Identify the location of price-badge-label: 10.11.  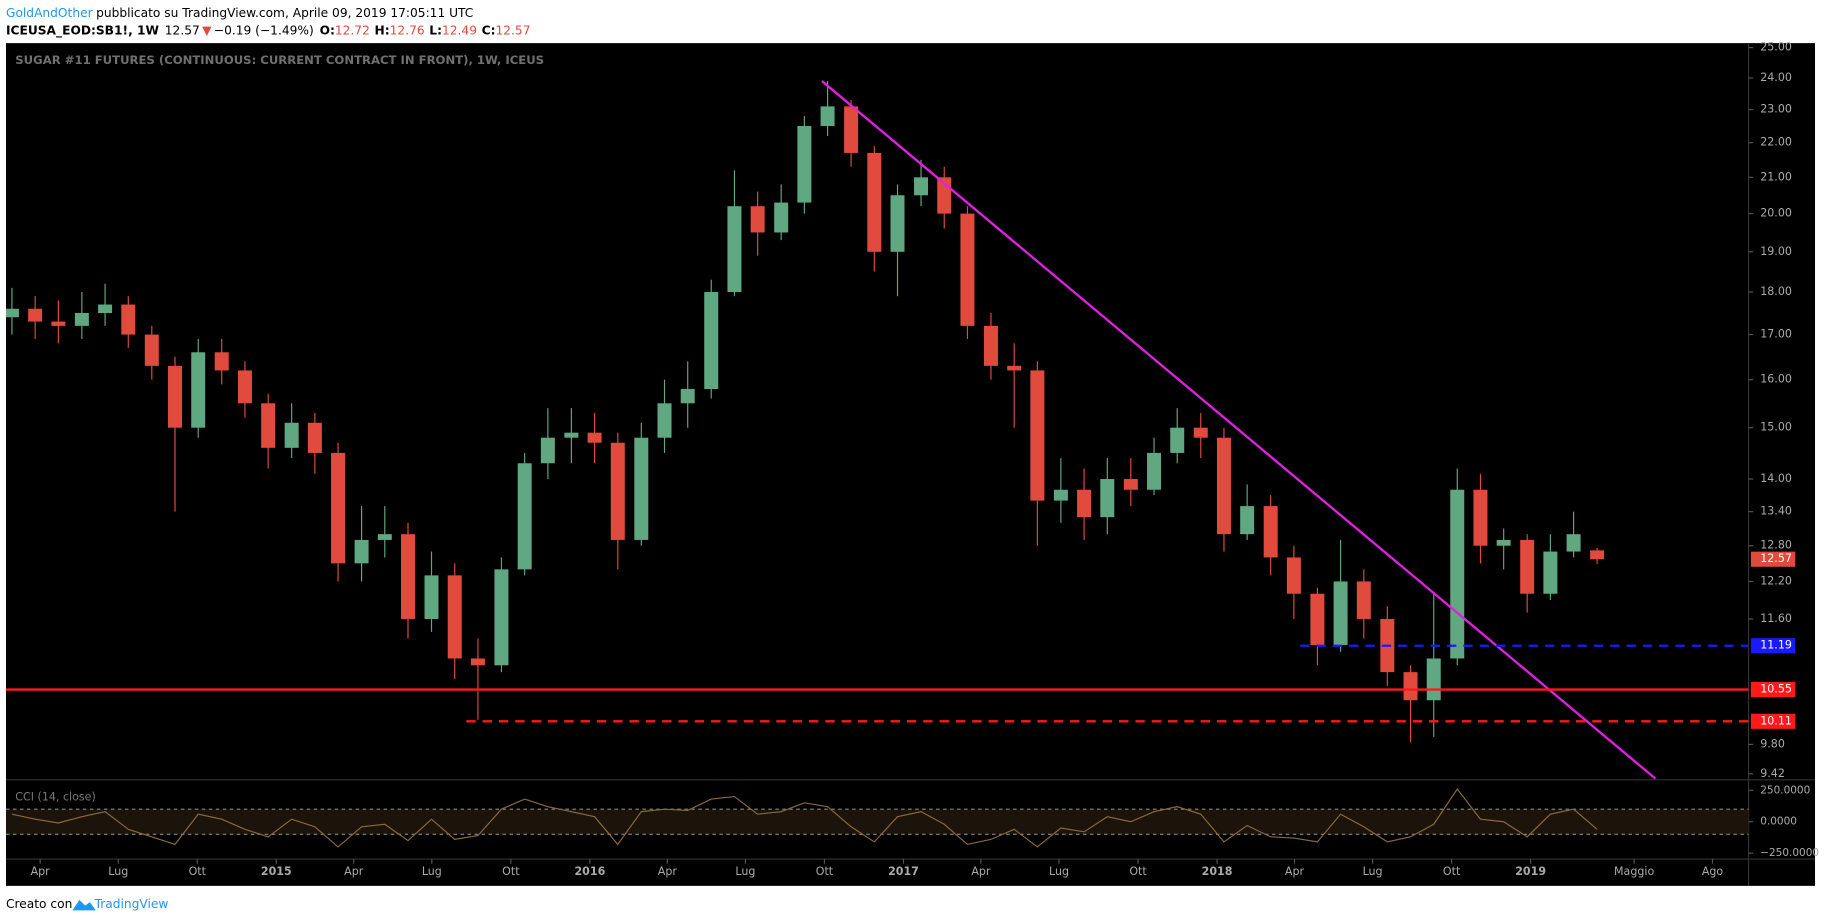
(1776, 720).